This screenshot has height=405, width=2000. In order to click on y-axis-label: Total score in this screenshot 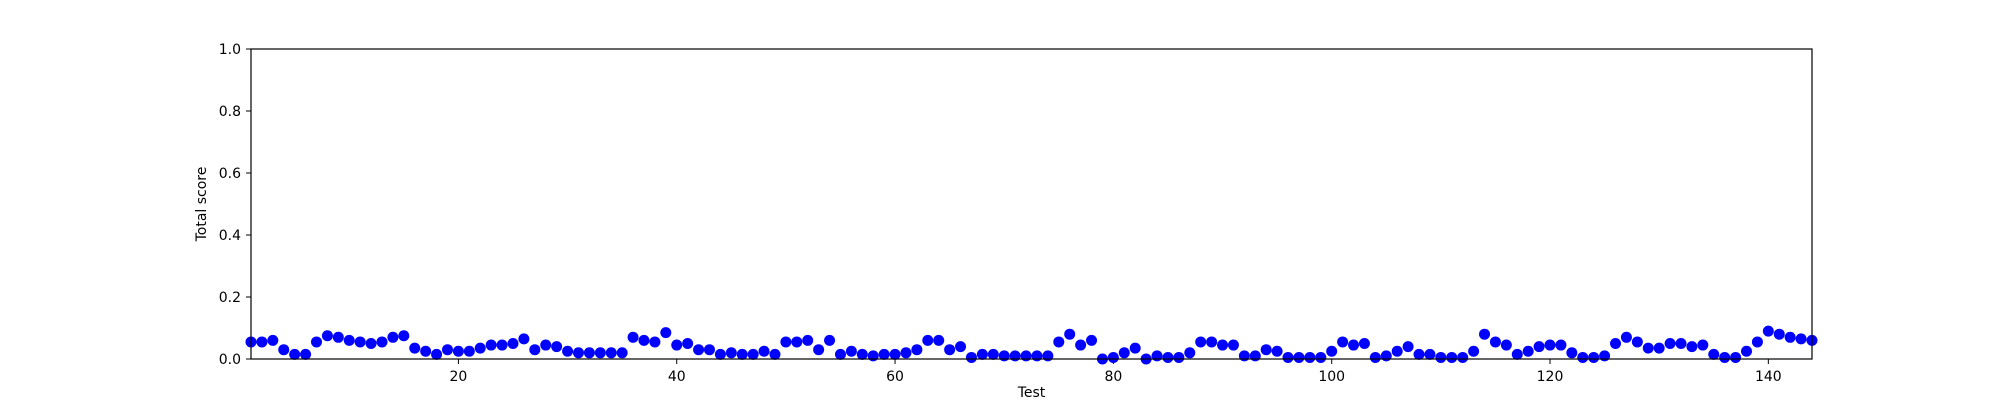, I will do `click(202, 205)`.